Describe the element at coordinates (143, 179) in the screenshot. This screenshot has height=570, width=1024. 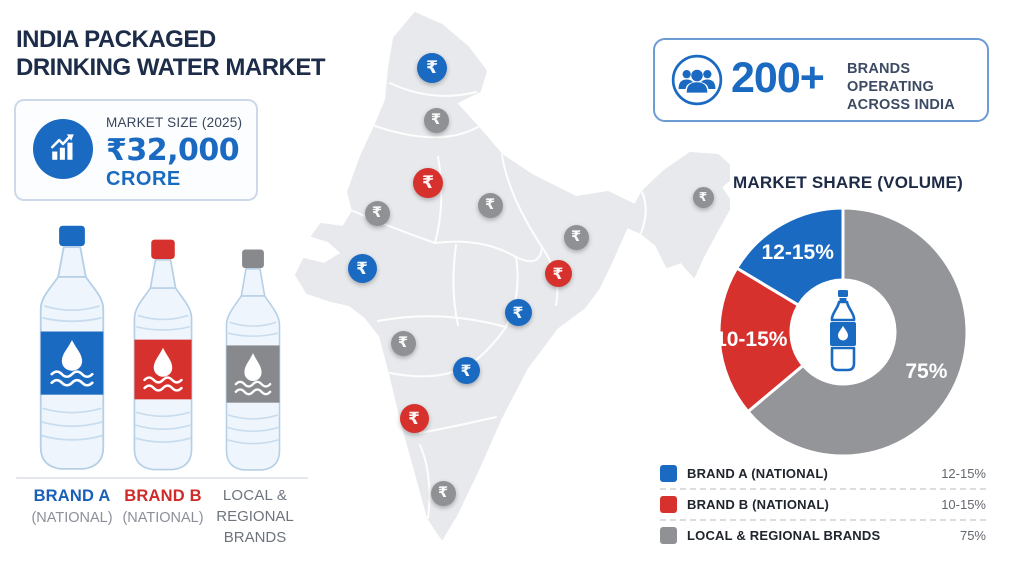
I see `market-size-unit: CRORE` at that location.